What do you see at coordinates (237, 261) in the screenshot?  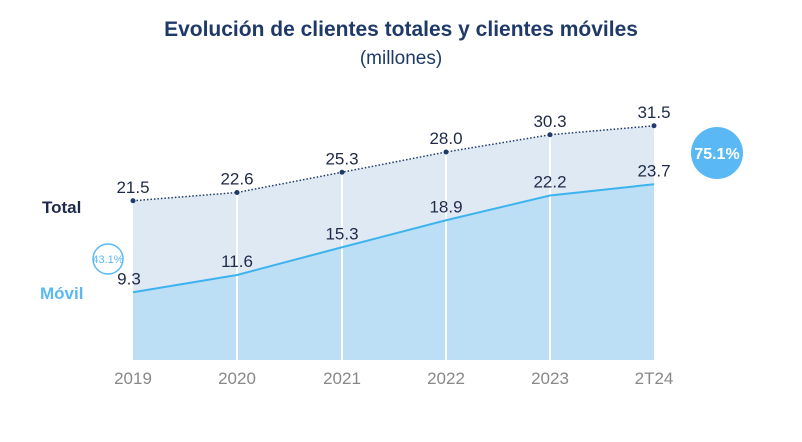 I see `movil-label: 11.6` at bounding box center [237, 261].